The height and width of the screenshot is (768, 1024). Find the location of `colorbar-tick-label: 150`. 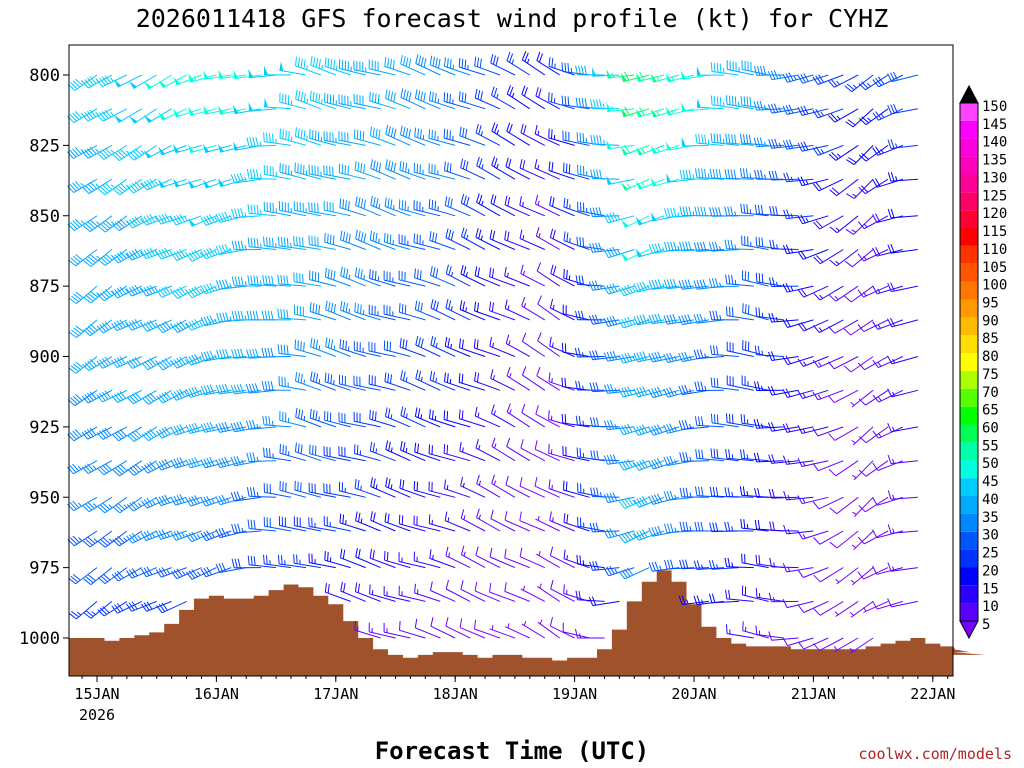

colorbar-tick-label: 150 is located at coordinates (994, 107).